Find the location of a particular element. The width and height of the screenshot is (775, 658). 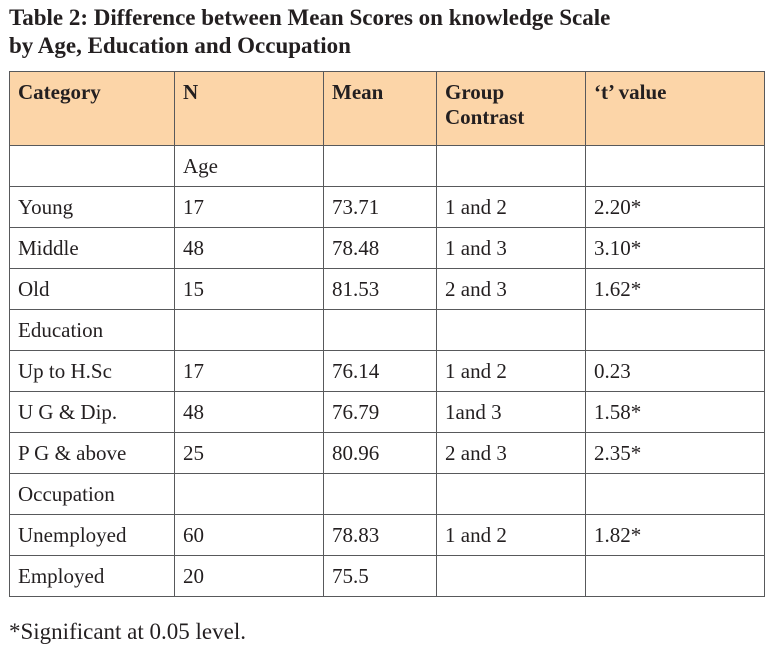

cell-t-value: 1.82* is located at coordinates (675, 535).